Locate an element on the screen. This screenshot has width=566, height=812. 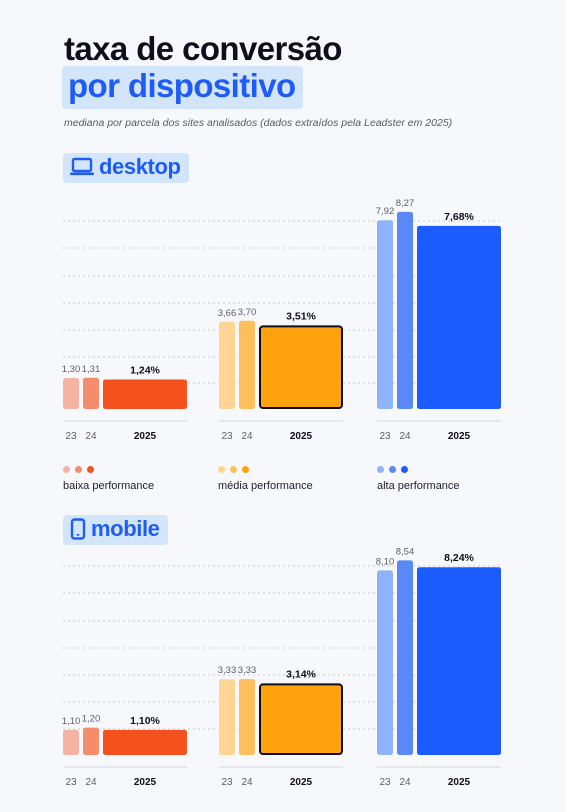
legend-label-media: média performance is located at coordinates (265, 486).